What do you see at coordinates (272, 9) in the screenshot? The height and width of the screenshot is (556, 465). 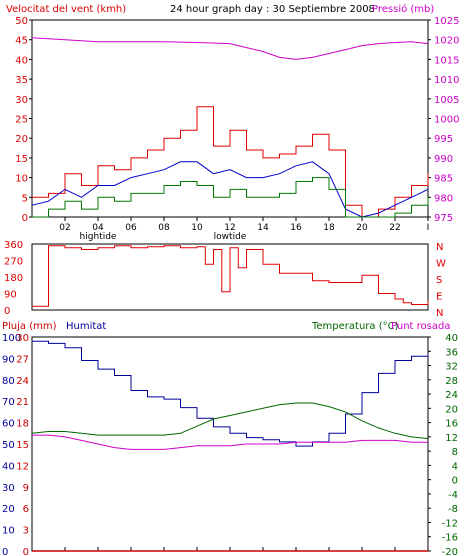 I see `chart-title: 24 hour graph day : 30 Septiembre 2008` at bounding box center [272, 9].